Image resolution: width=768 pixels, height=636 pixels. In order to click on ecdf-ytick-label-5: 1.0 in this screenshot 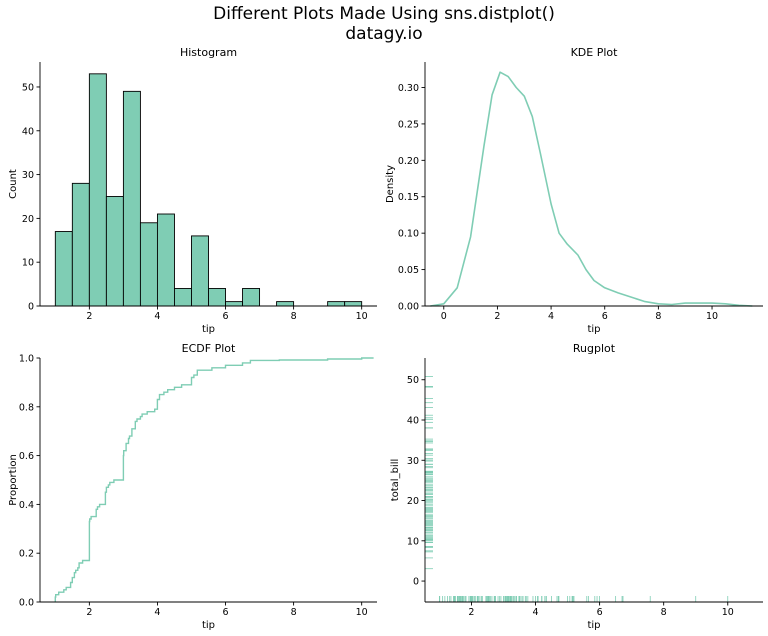, I will do `click(26, 359)`.